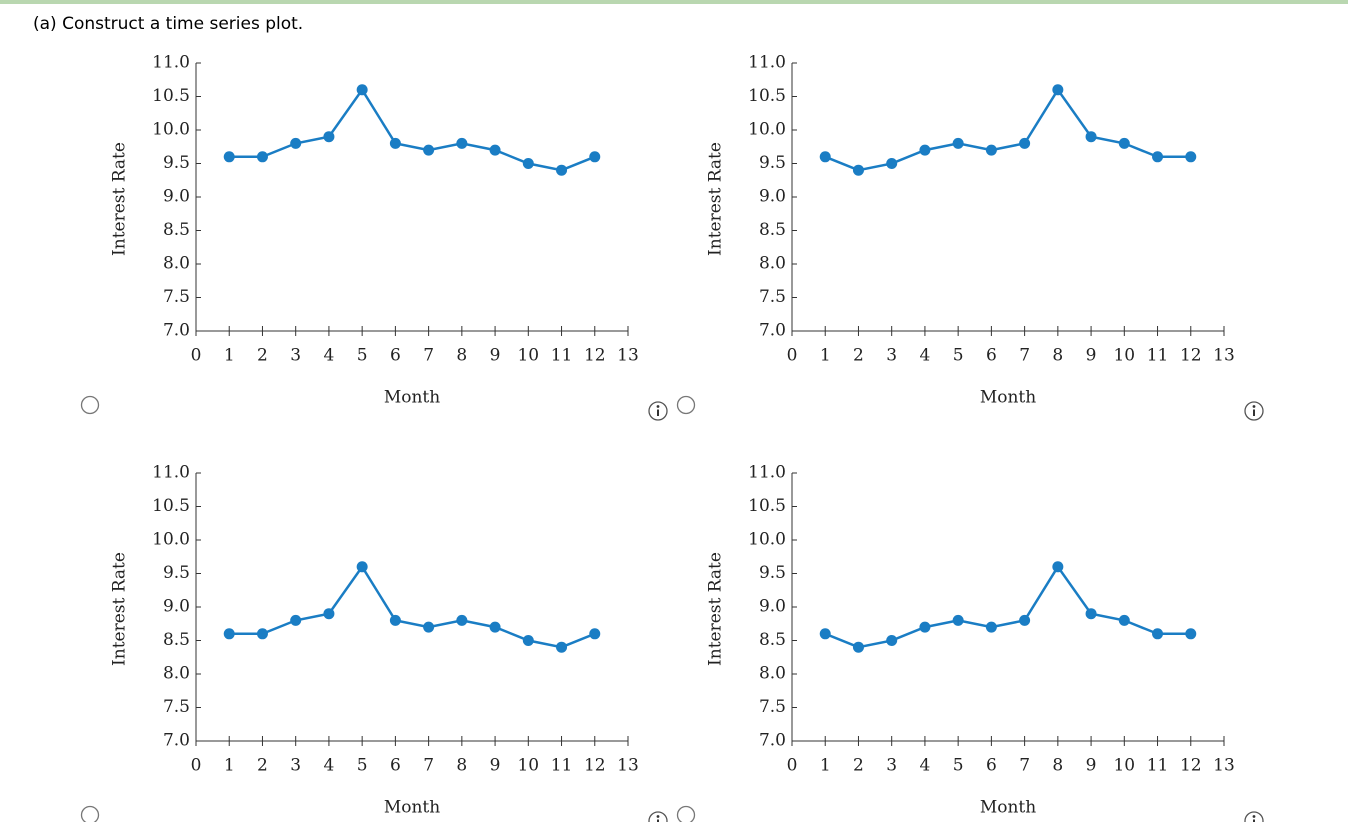 The height and width of the screenshot is (822, 1348). I want to click on y-tick-label: 11.0, so click(767, 63).